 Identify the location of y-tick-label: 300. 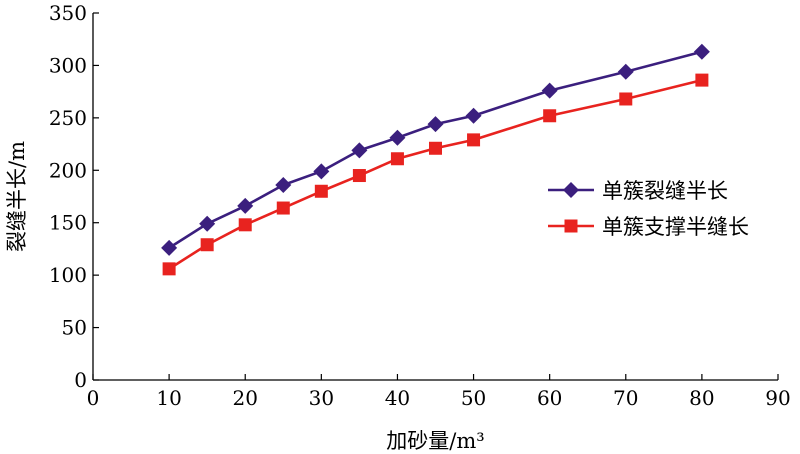
(68, 65).